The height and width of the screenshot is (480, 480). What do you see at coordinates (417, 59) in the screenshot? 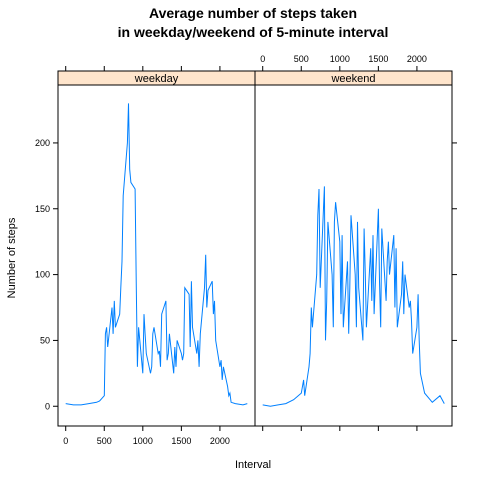
I see `x-tick-label-top: 2000` at bounding box center [417, 59].